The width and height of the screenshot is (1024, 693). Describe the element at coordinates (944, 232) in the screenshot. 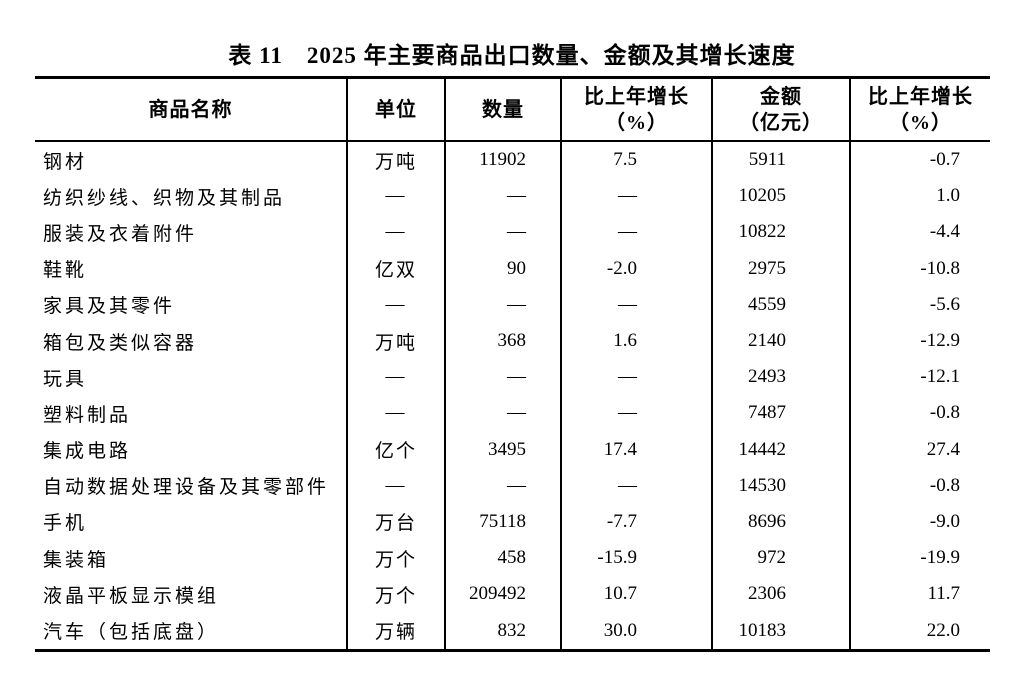

I see `cell-amount-growth: -4.4` at that location.